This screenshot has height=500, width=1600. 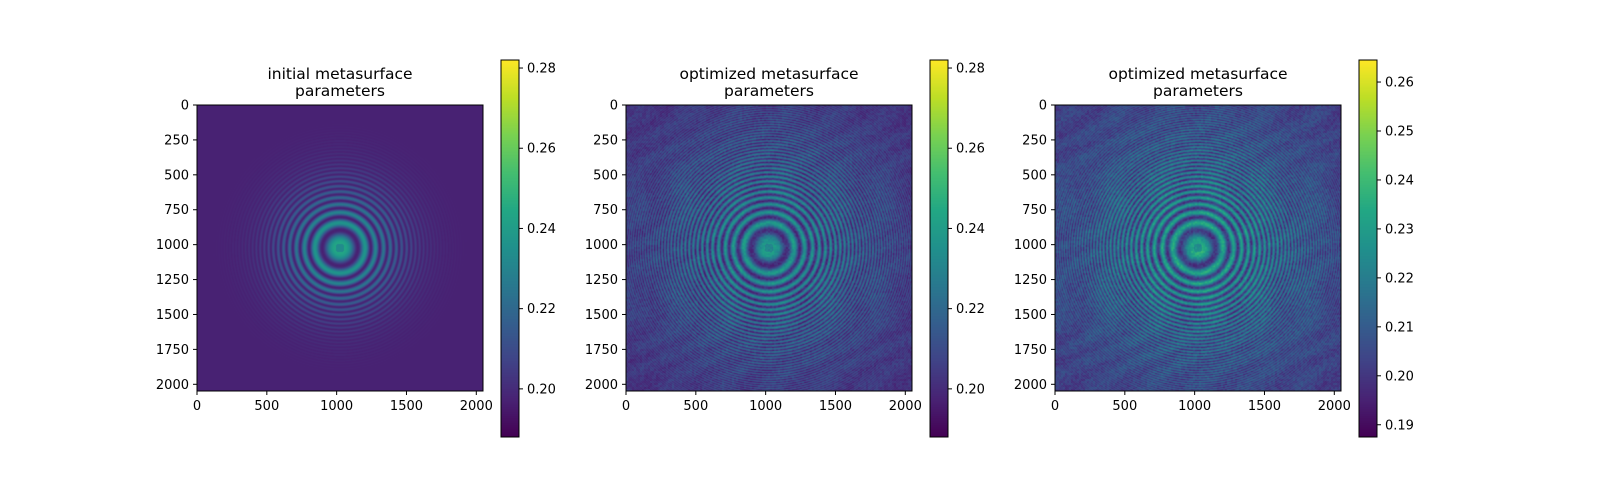 I want to click on colorbar-tick-label: 0.25, so click(x=1399, y=131).